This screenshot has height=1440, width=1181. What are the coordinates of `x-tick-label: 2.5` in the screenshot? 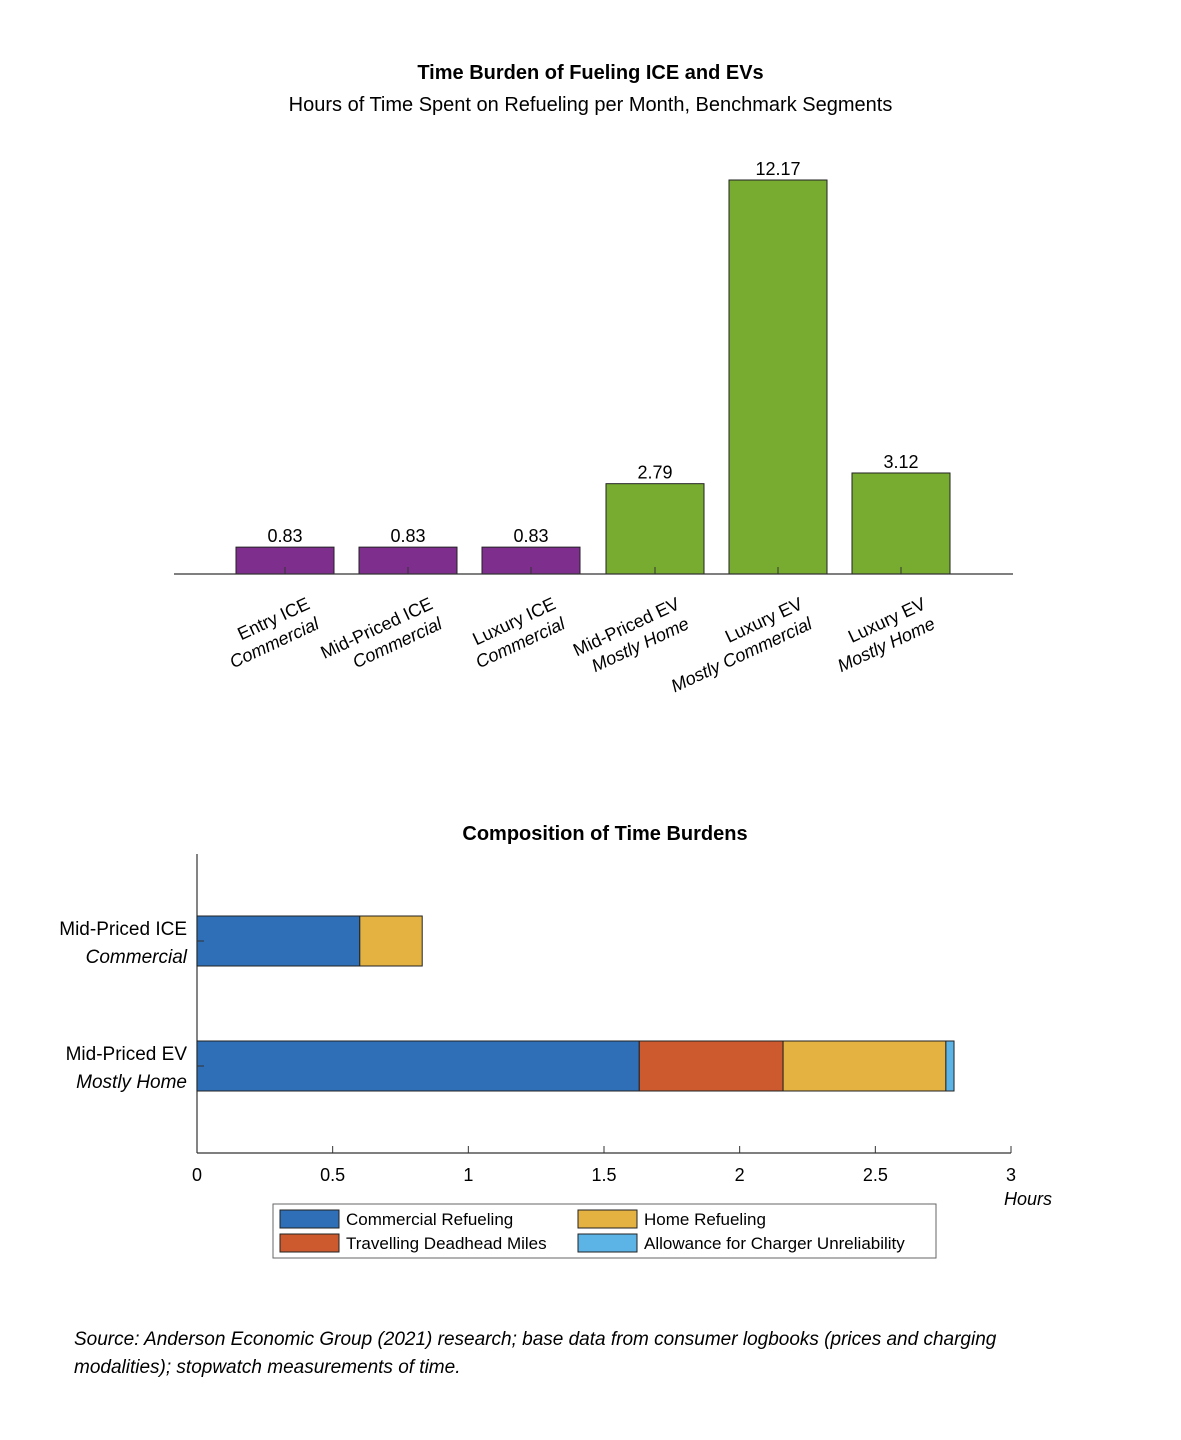 It's located at (875, 1175).